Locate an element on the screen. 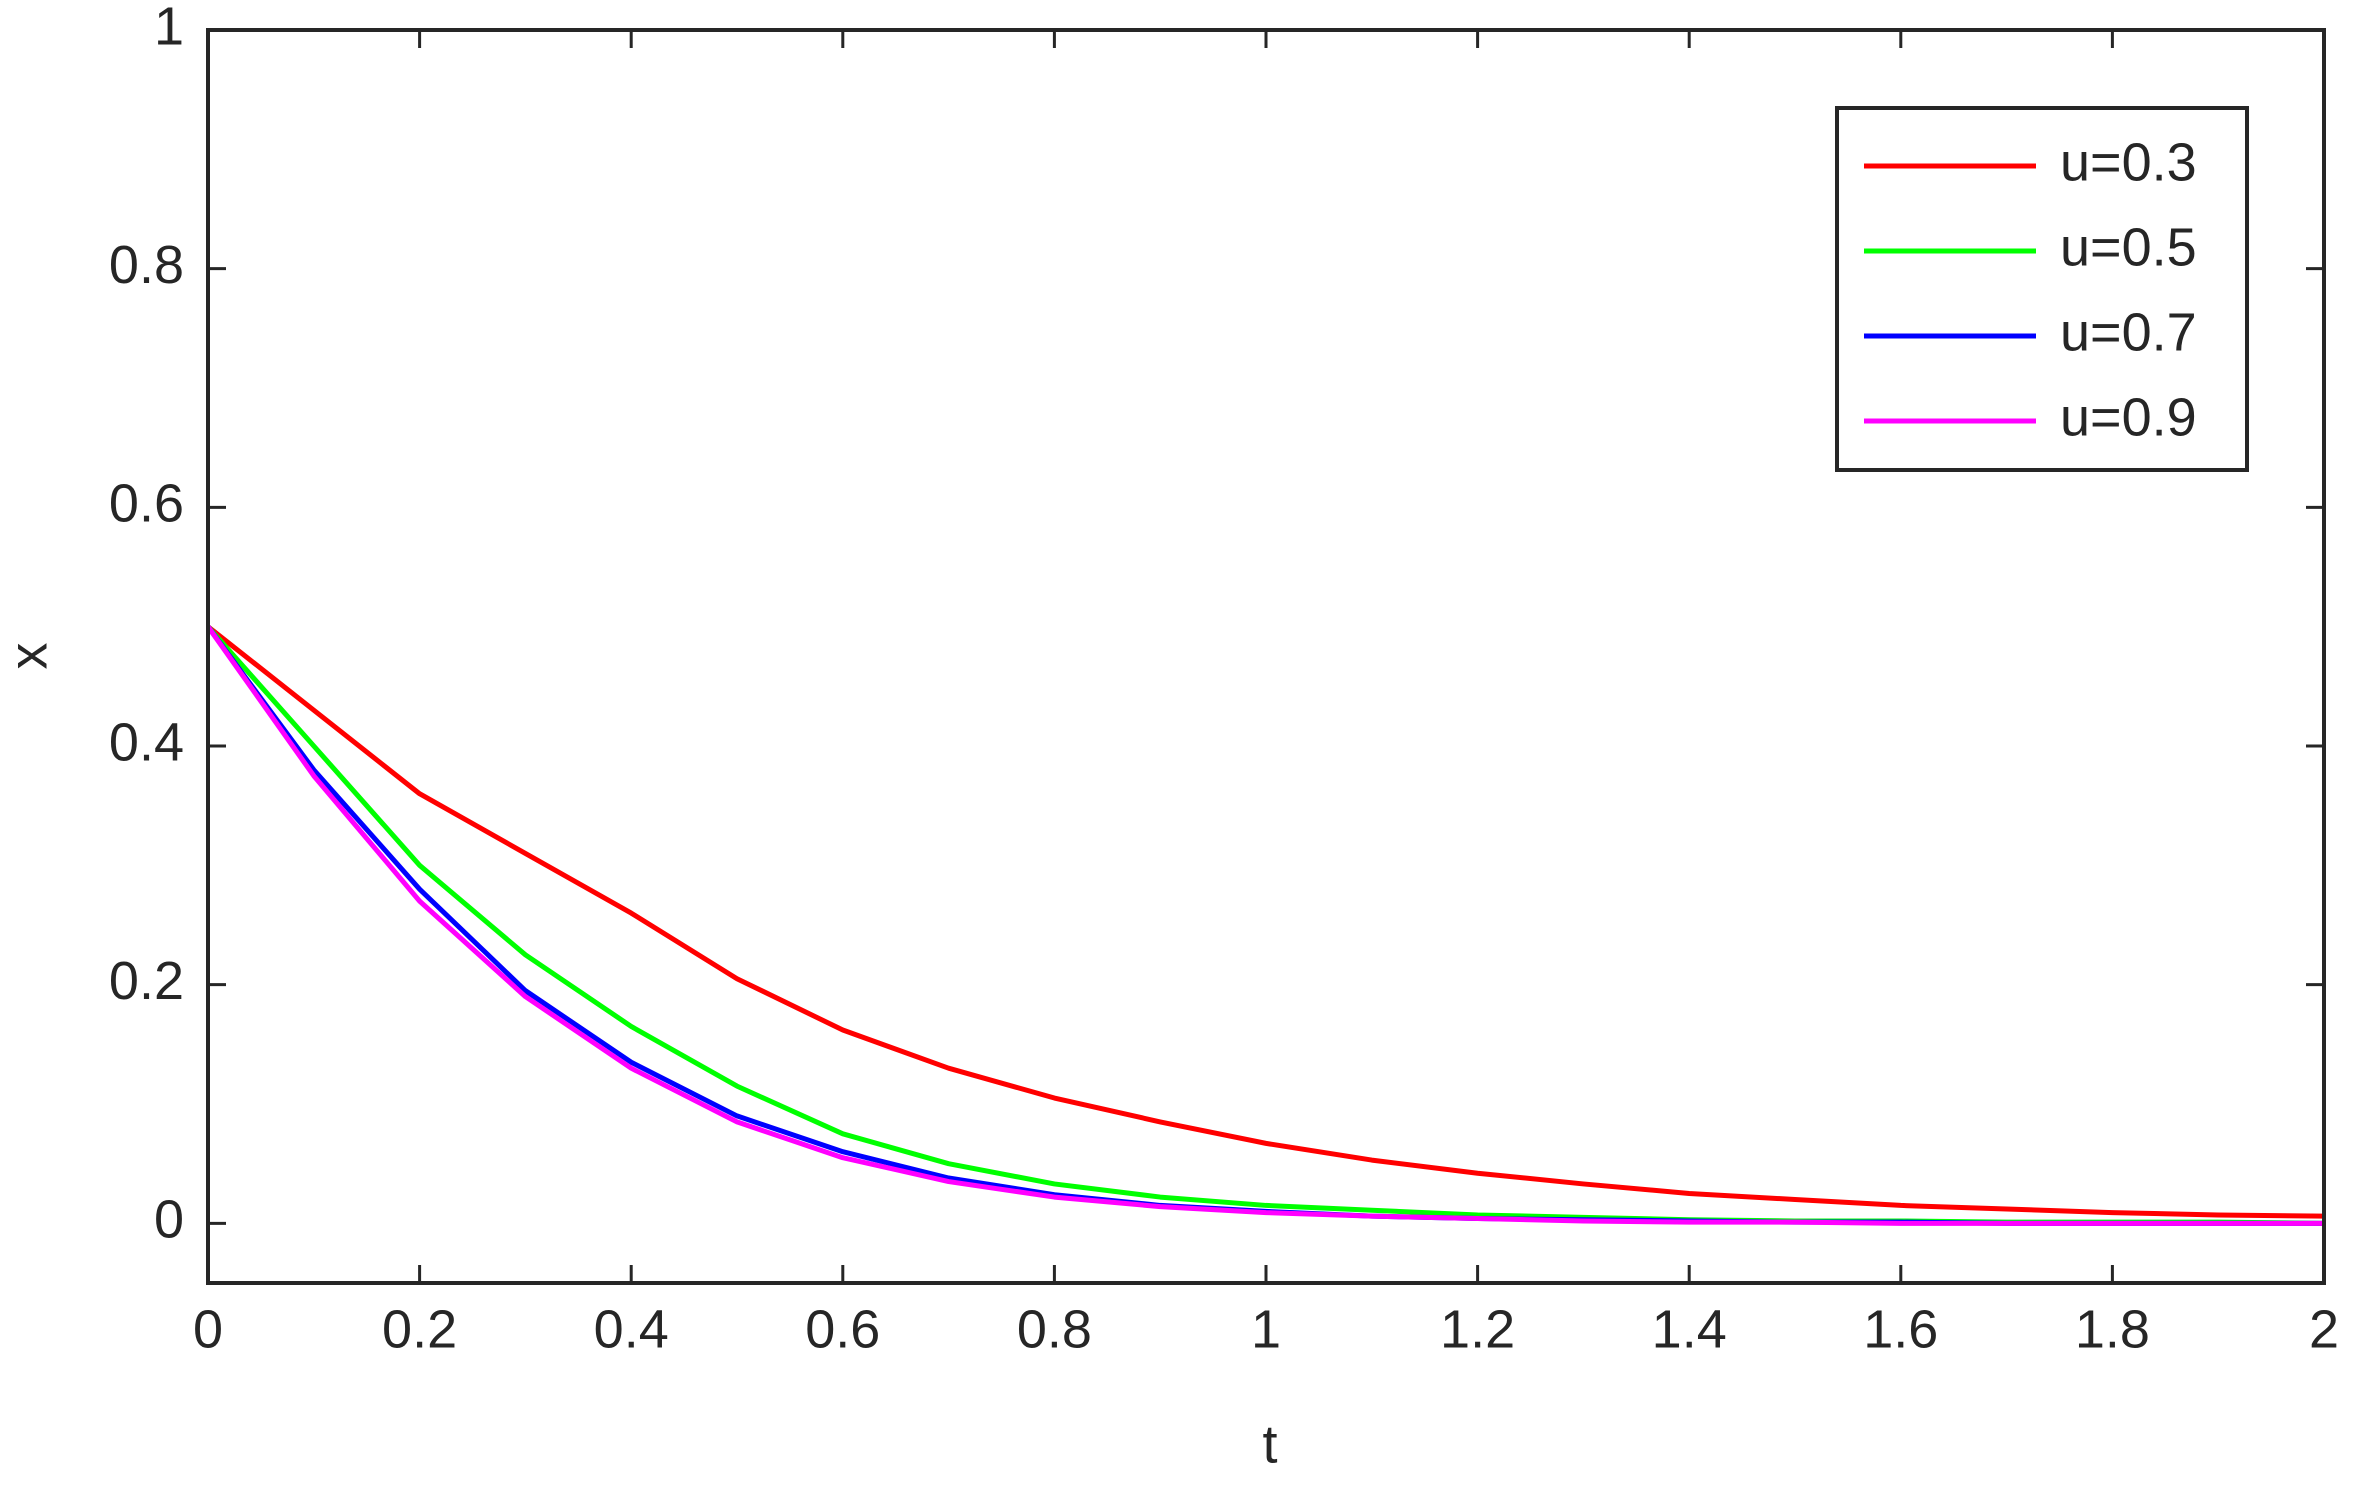 This screenshot has height=1489, width=2354. x-tick-label: 0.6 is located at coordinates (842, 1329).